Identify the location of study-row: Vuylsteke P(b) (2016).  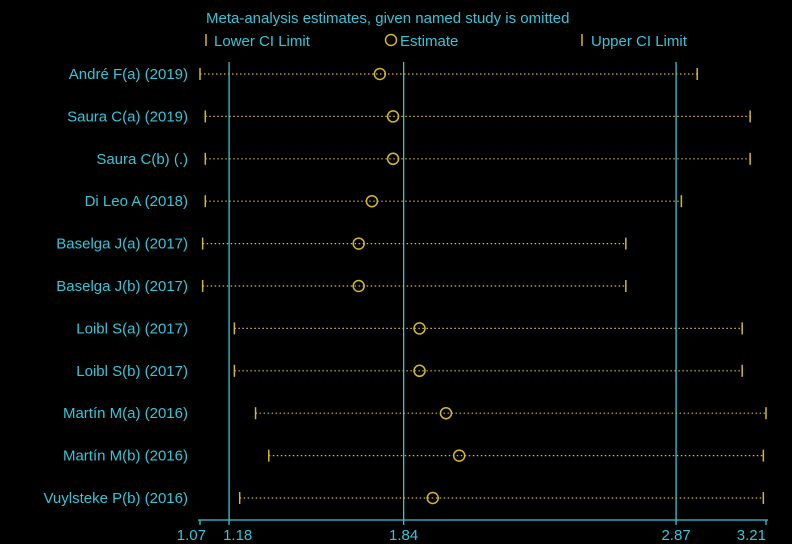
(404, 498).